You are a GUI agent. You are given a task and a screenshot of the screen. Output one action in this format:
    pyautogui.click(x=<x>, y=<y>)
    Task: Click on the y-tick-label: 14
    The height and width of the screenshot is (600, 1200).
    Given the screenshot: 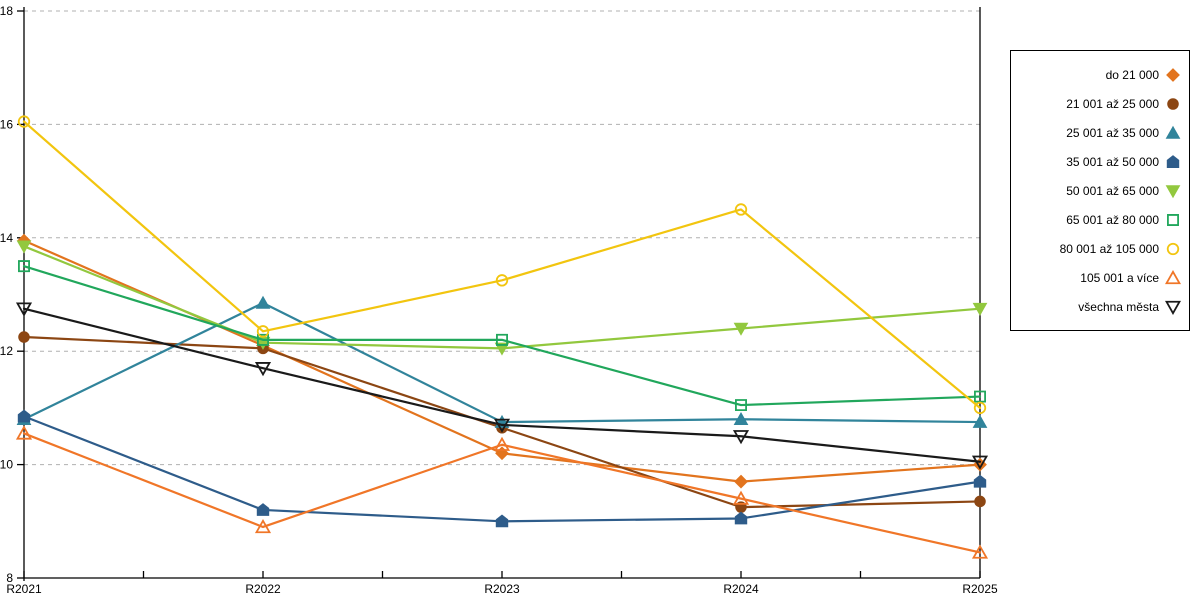 What is the action you would take?
    pyautogui.click(x=6, y=238)
    